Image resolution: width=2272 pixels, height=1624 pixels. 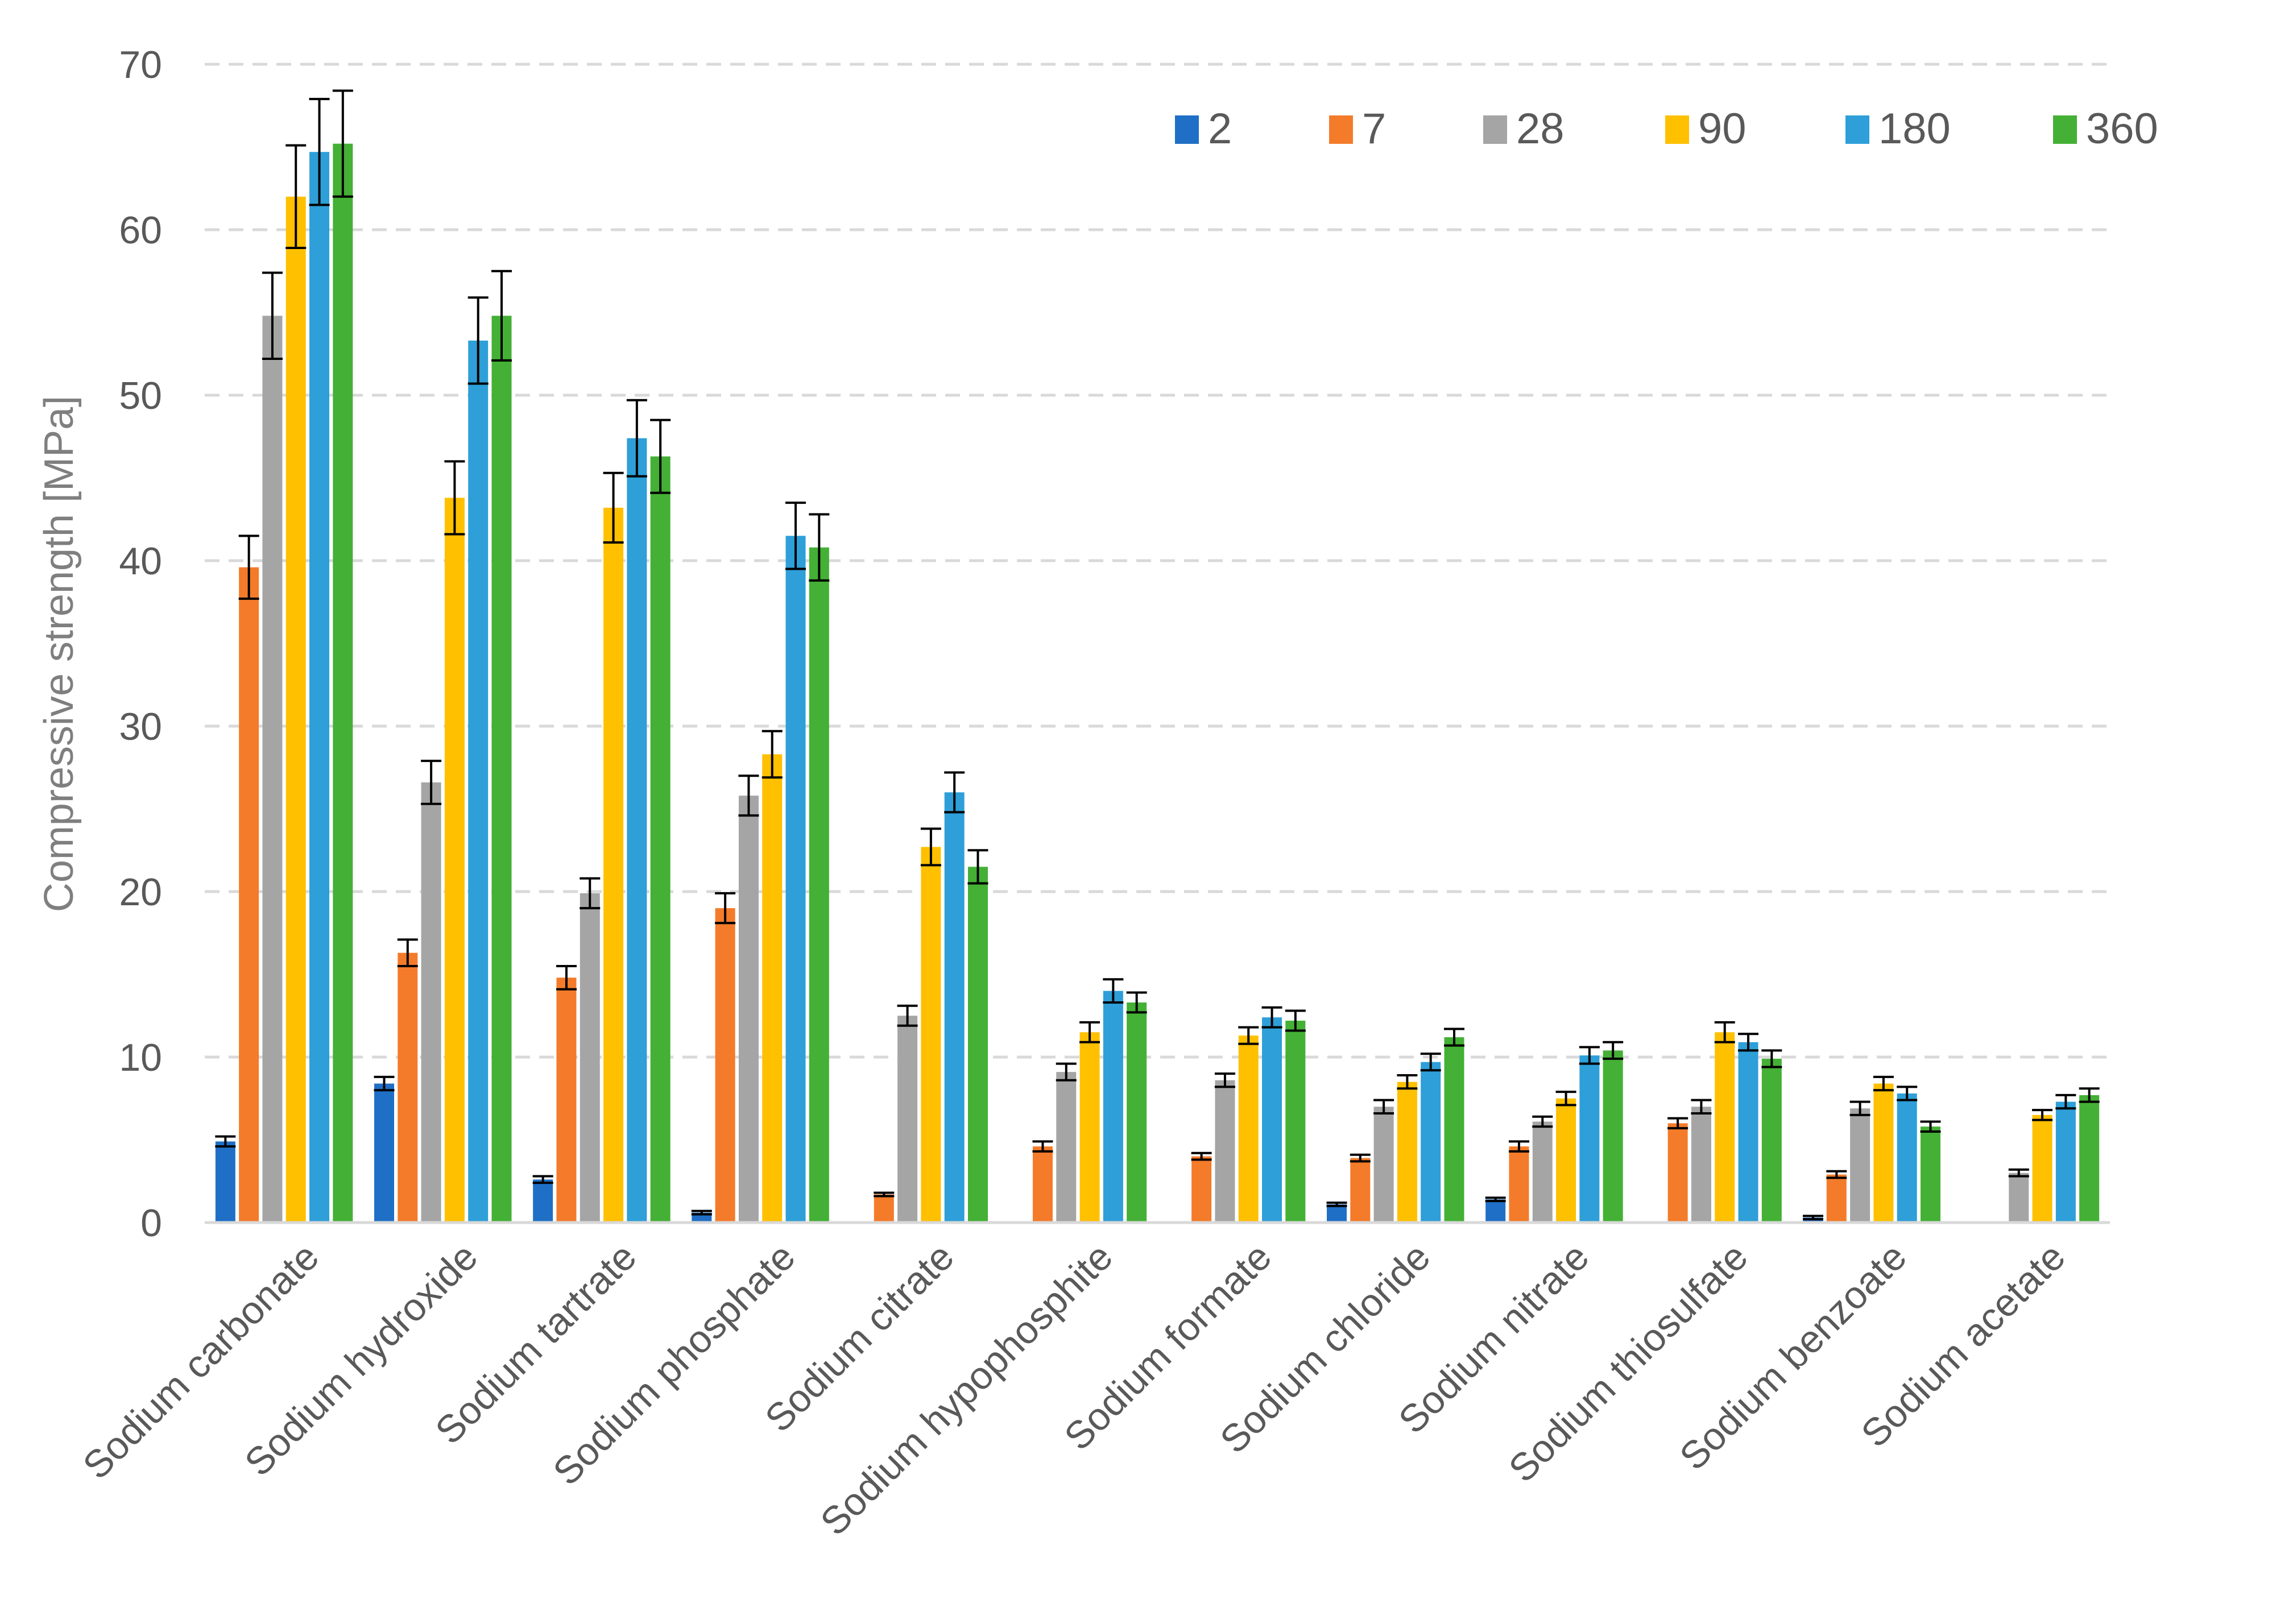 I want to click on y-tick-label: 40, so click(x=140, y=561).